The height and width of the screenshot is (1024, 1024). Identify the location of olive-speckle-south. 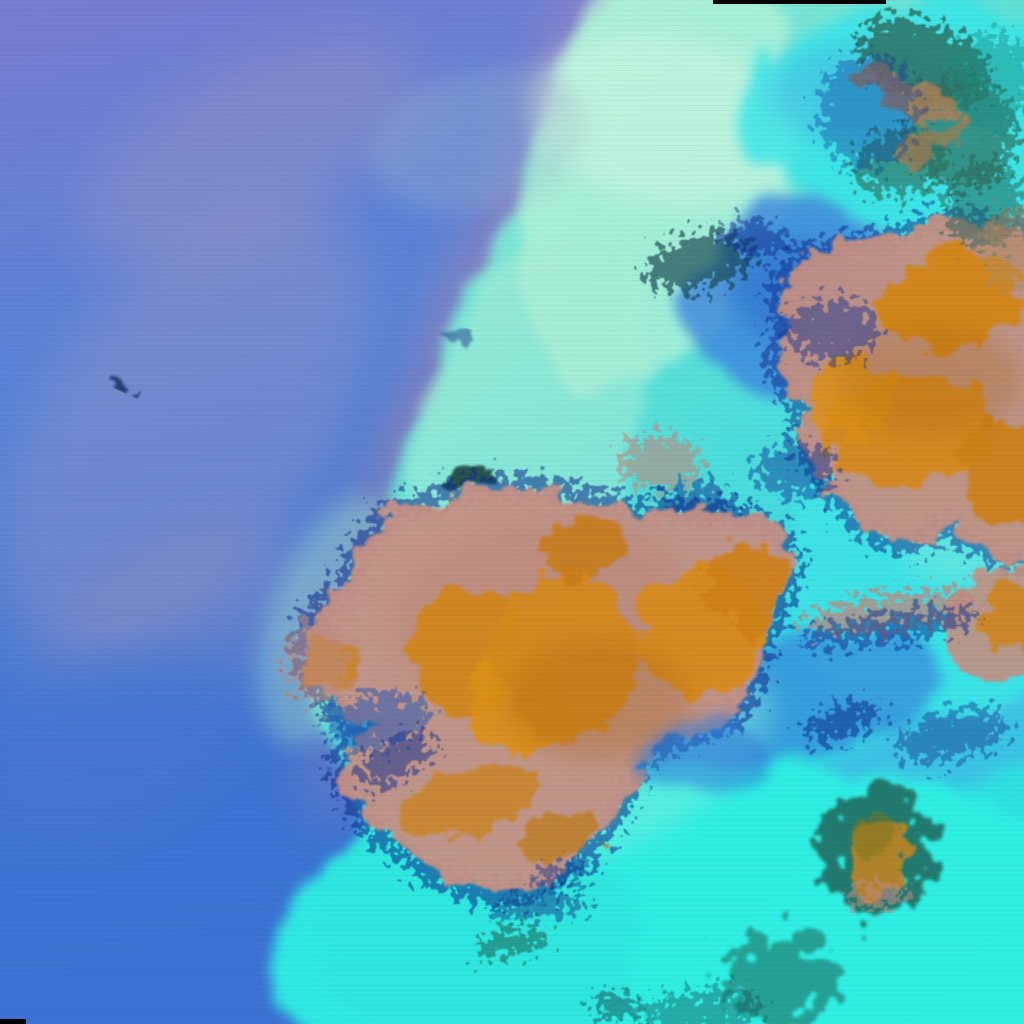
(512, 942).